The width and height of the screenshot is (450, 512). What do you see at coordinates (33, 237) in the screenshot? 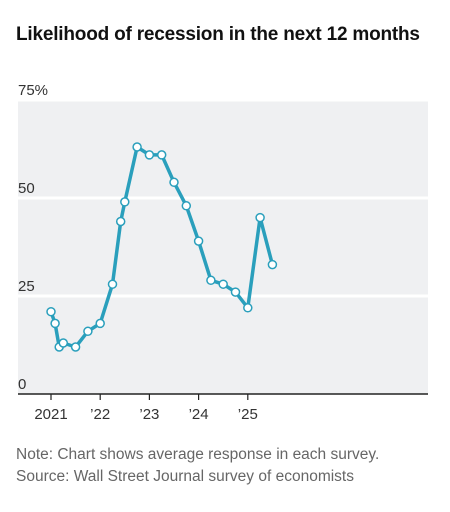
I see `y-axis-tick-labels: 0 25 50 75%` at bounding box center [33, 237].